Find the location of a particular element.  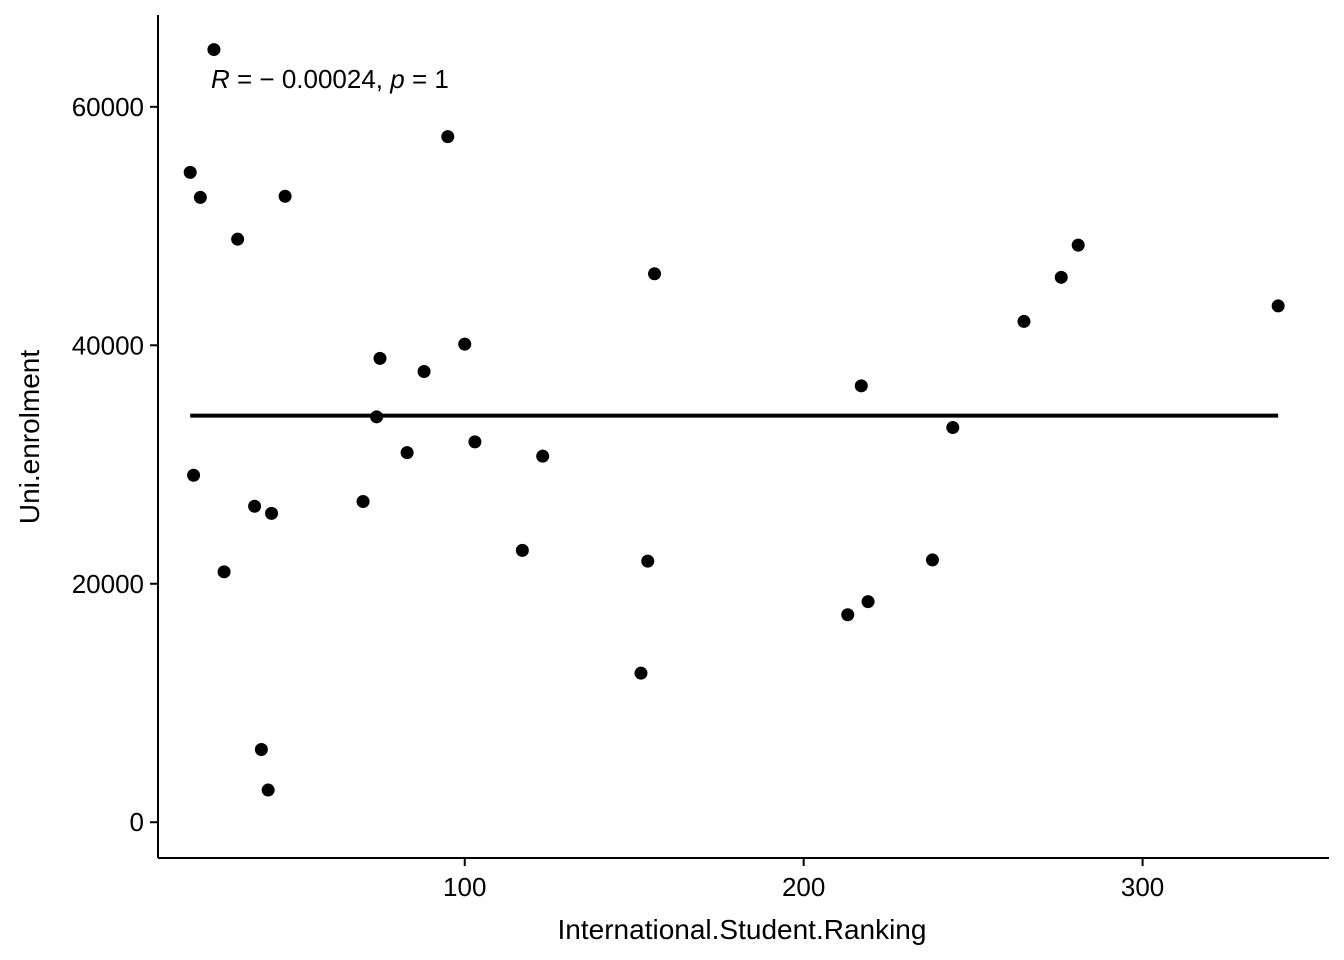

y-tick-label: 60000 is located at coordinates (108, 107).